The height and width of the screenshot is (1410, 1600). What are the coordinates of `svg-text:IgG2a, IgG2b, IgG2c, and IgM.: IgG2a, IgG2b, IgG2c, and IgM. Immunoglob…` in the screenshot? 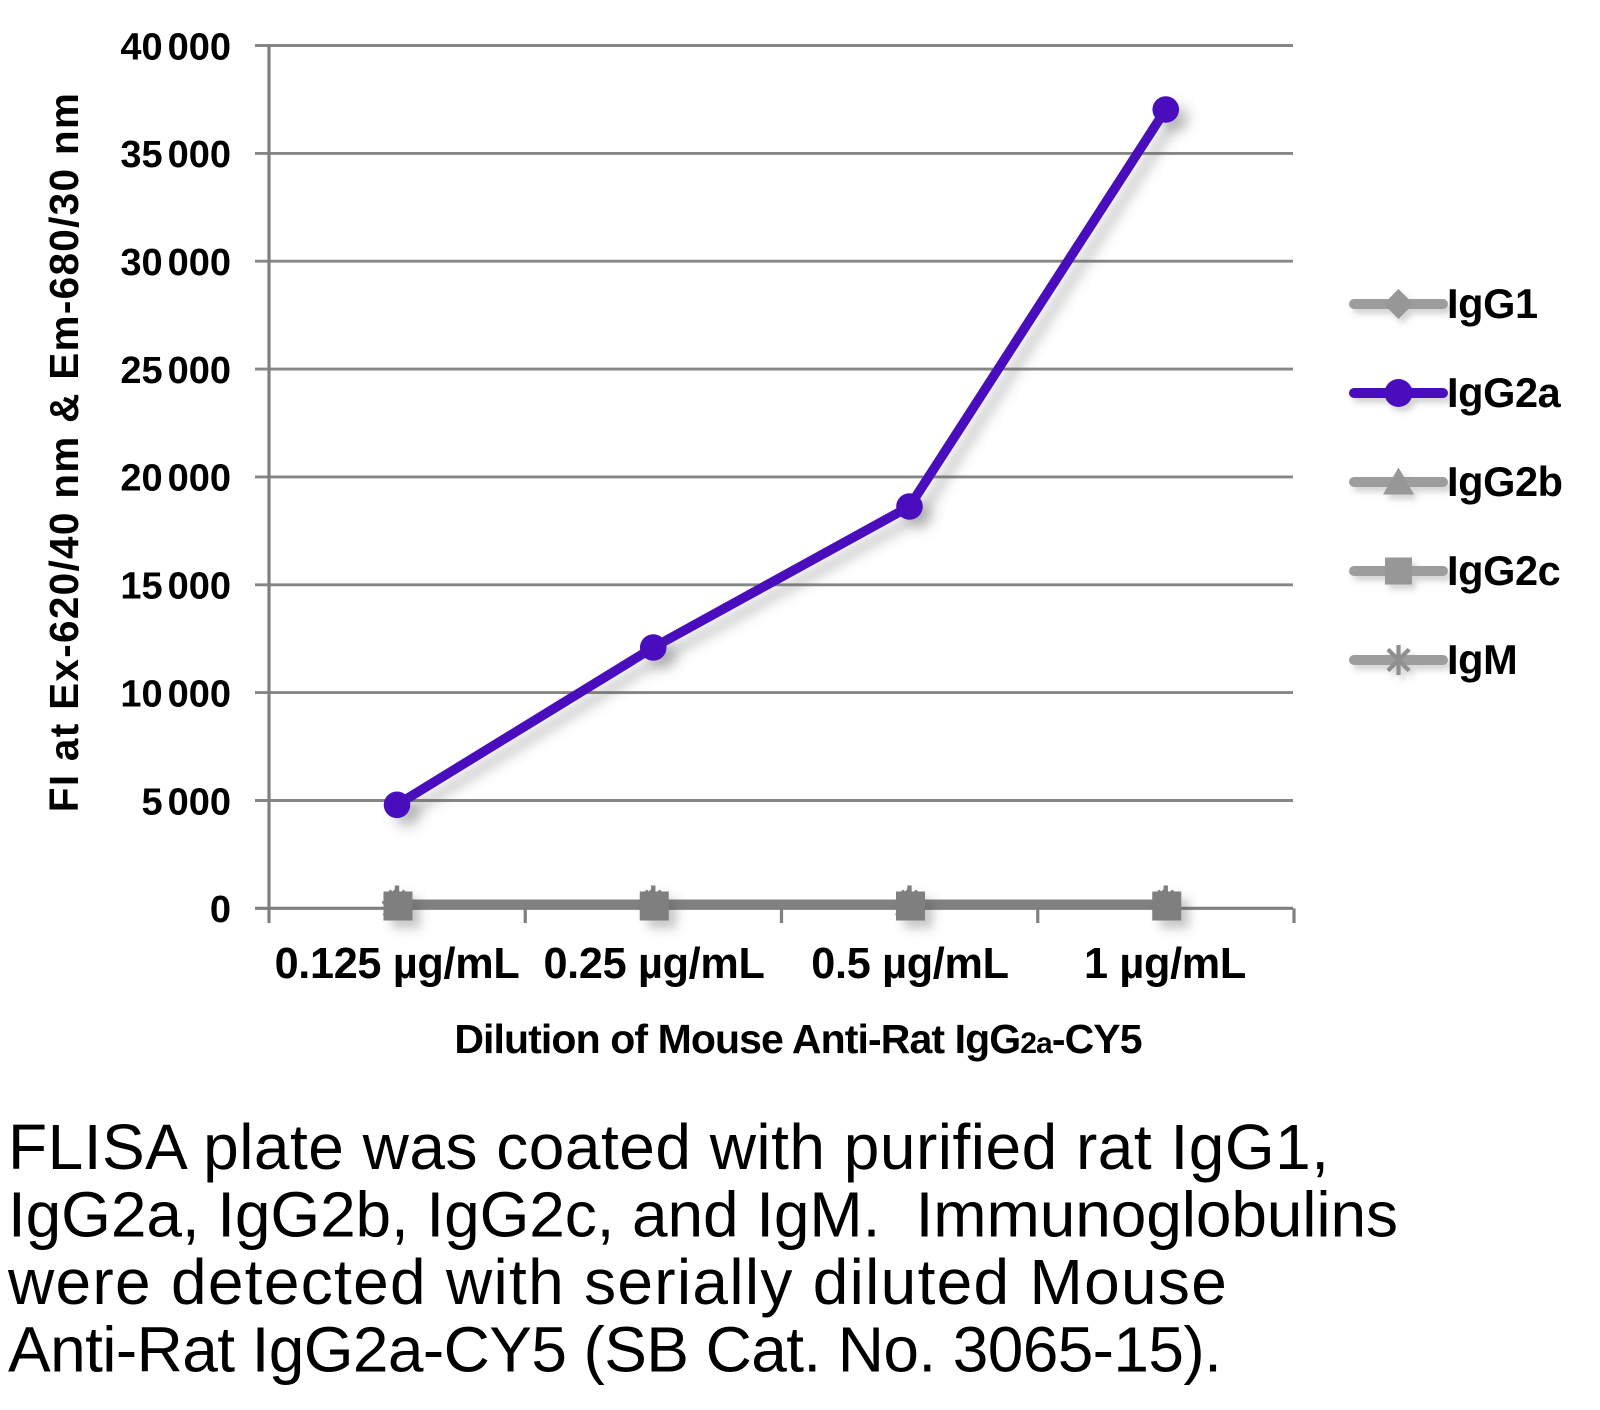 It's located at (703, 1215).